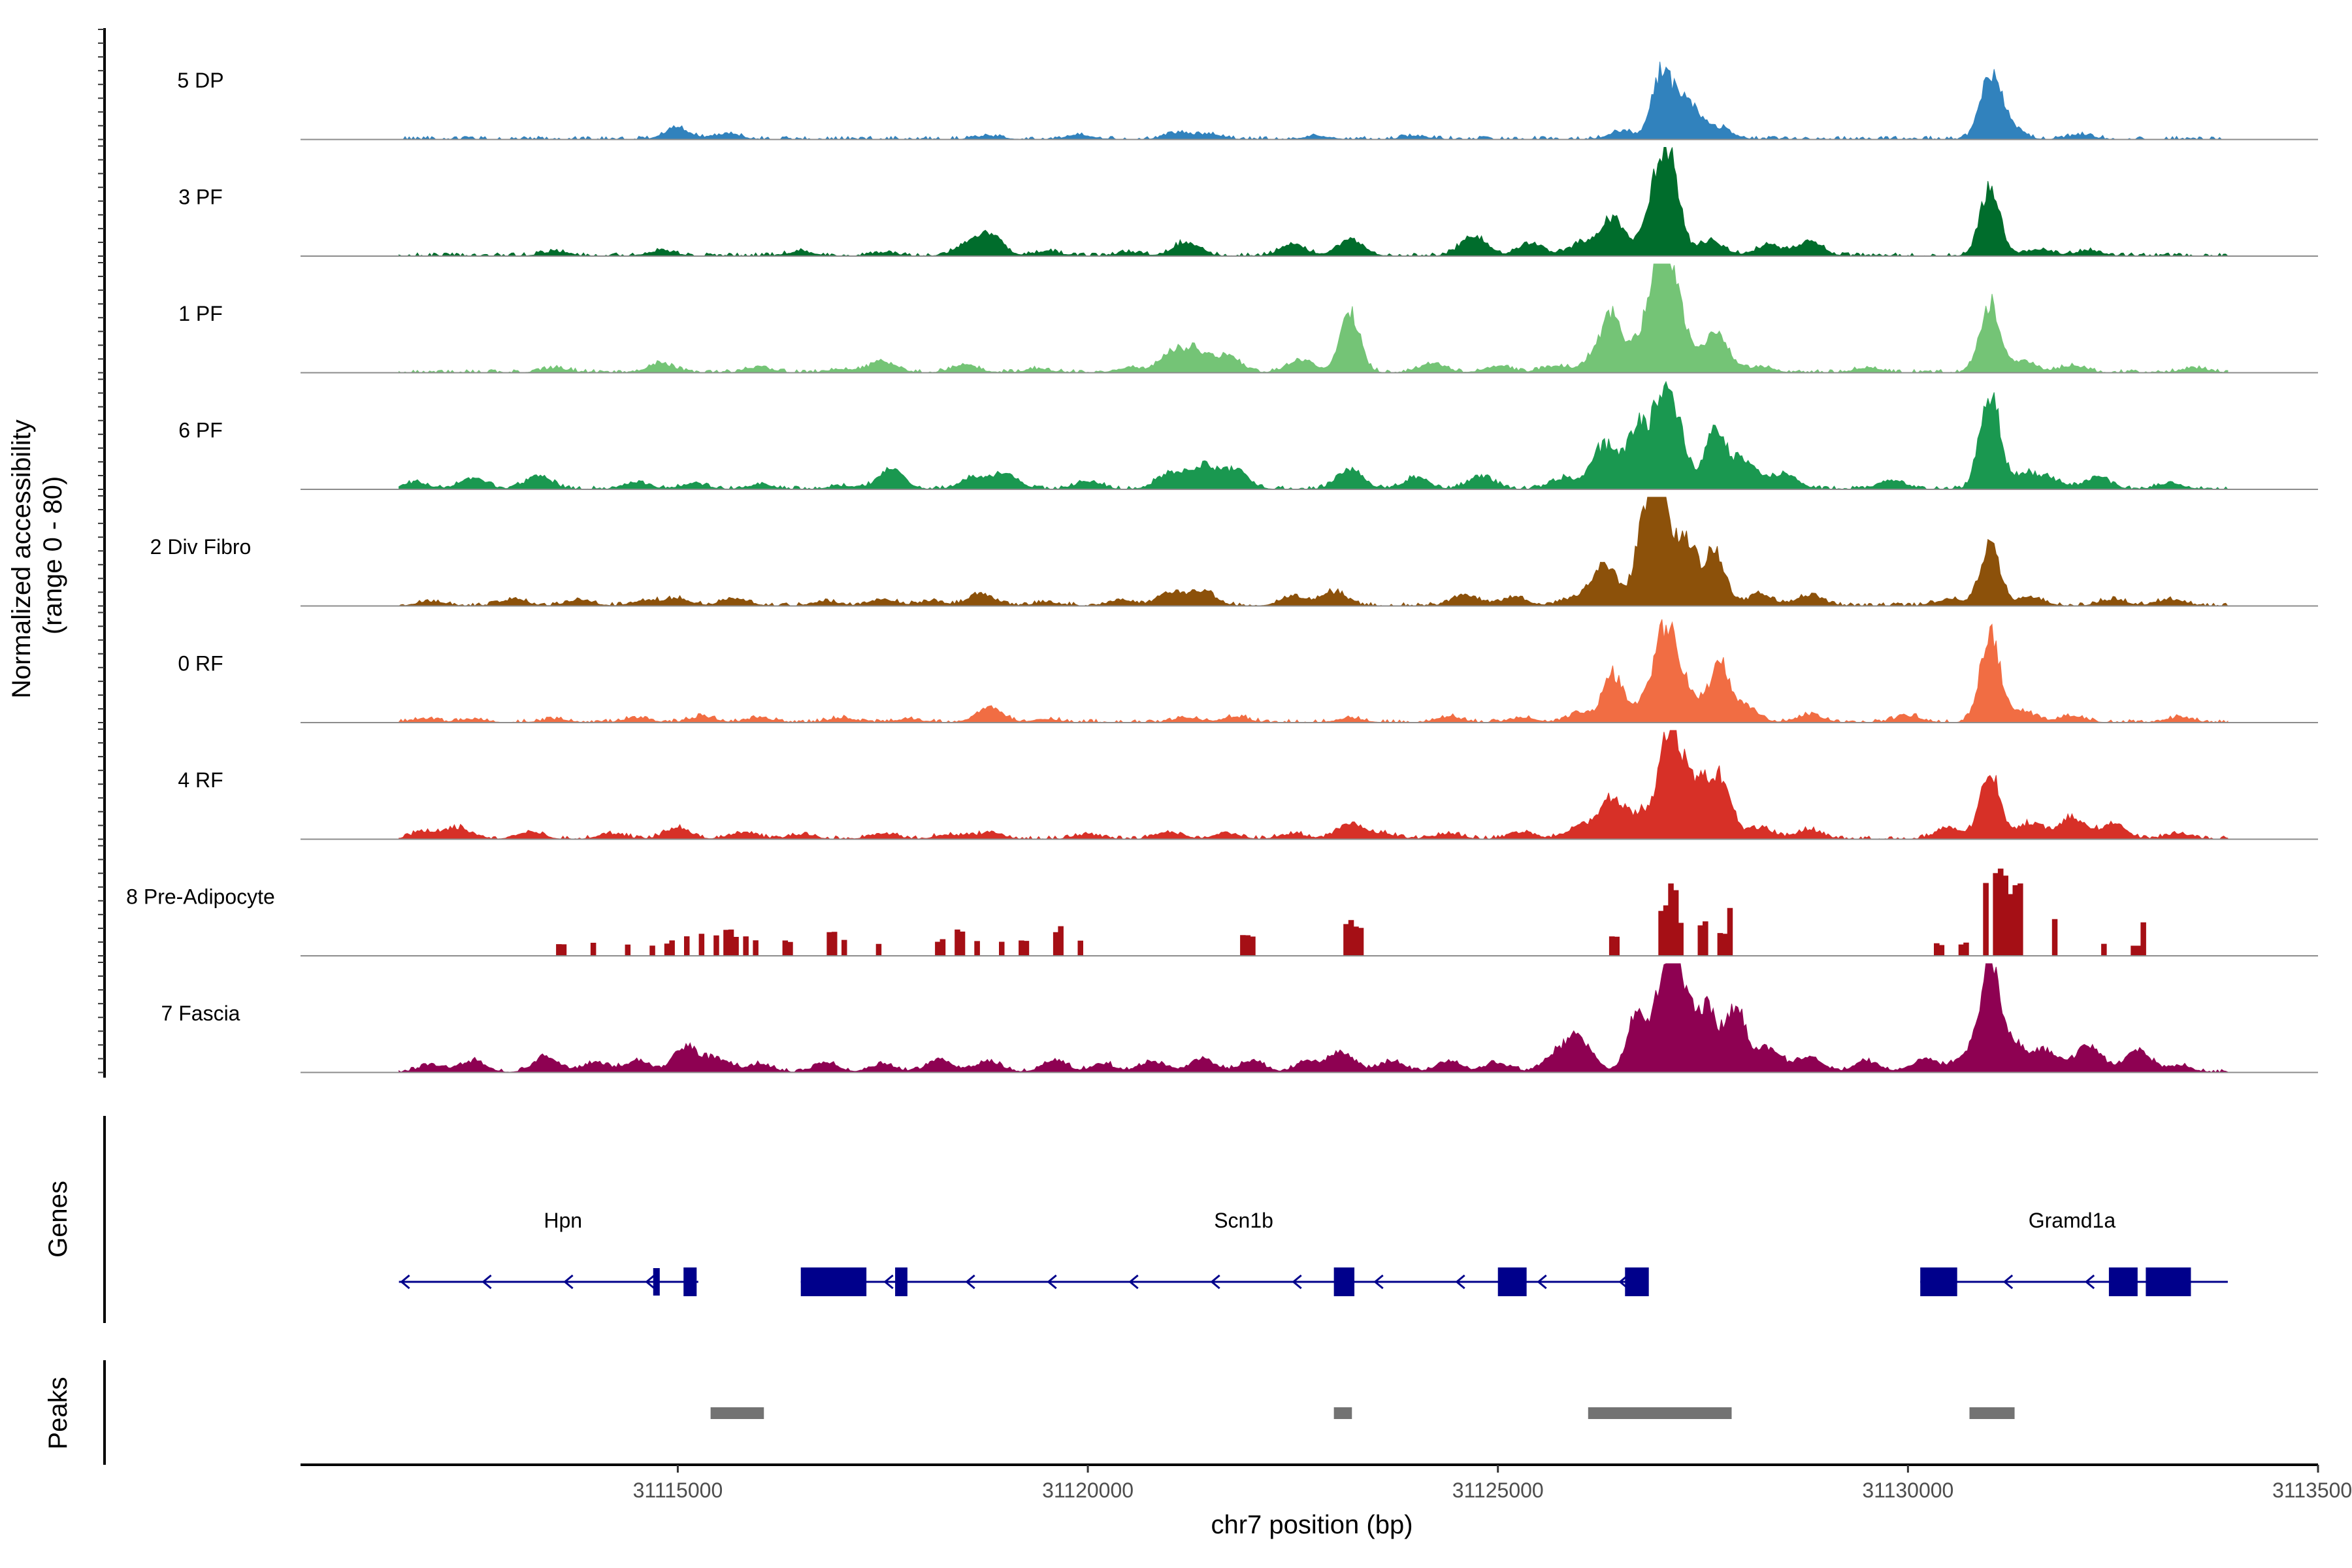  I want to click on track-label: 5 DP, so click(200, 80).